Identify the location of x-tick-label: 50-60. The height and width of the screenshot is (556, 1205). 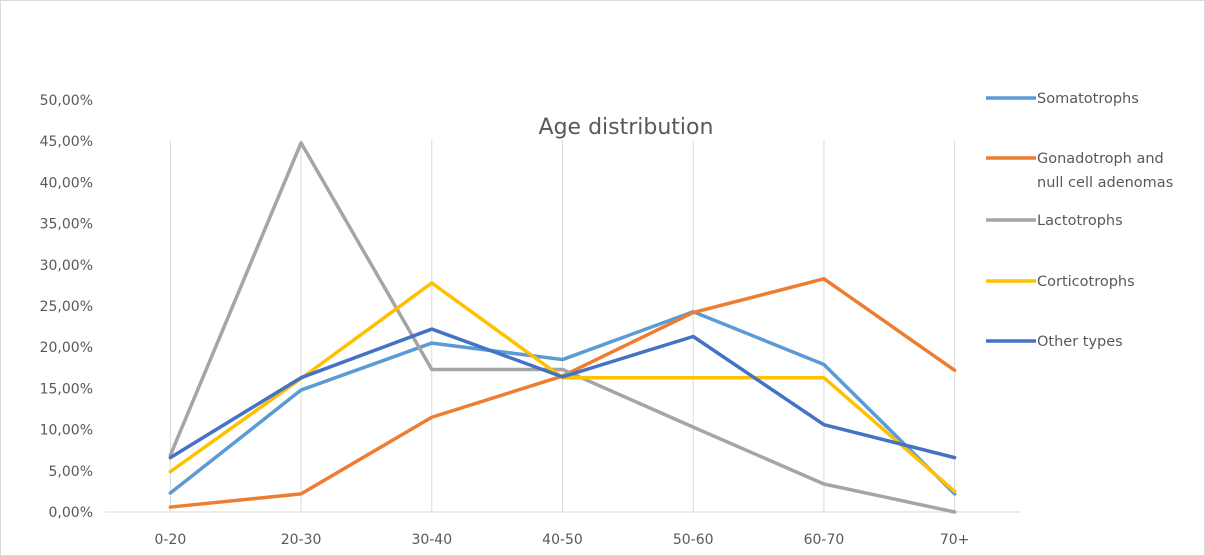
(693, 540).